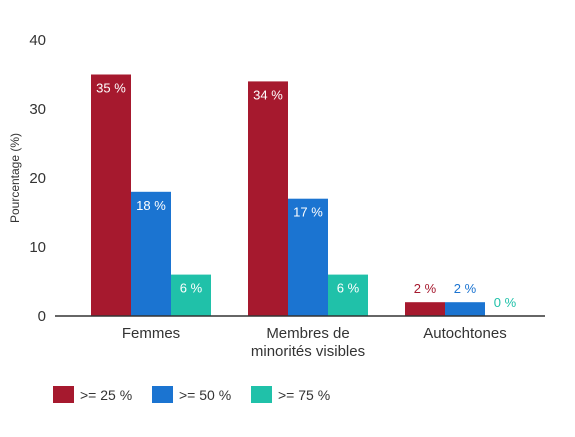  What do you see at coordinates (15, 178) in the screenshot?
I see `y-axis-label: Pourcentage (%)` at bounding box center [15, 178].